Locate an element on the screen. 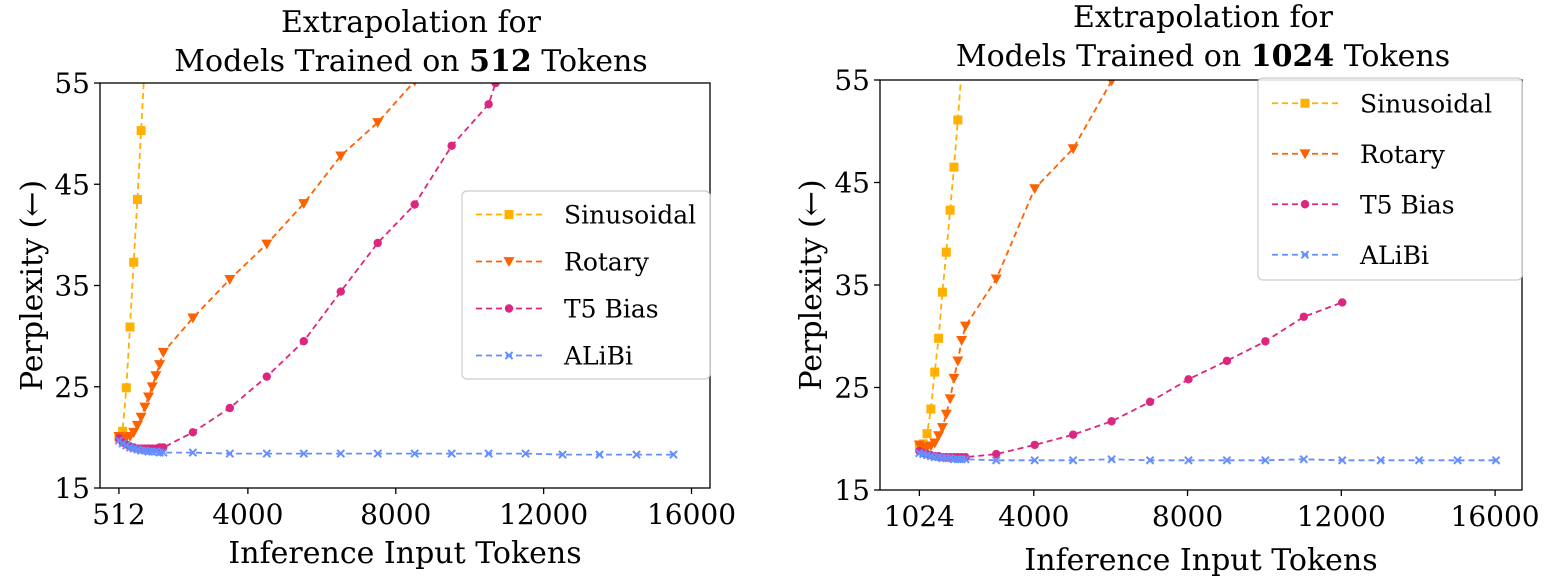 This screenshot has height=586, width=1549. y-axis-label: Perplexity (←) is located at coordinates (32, 285).